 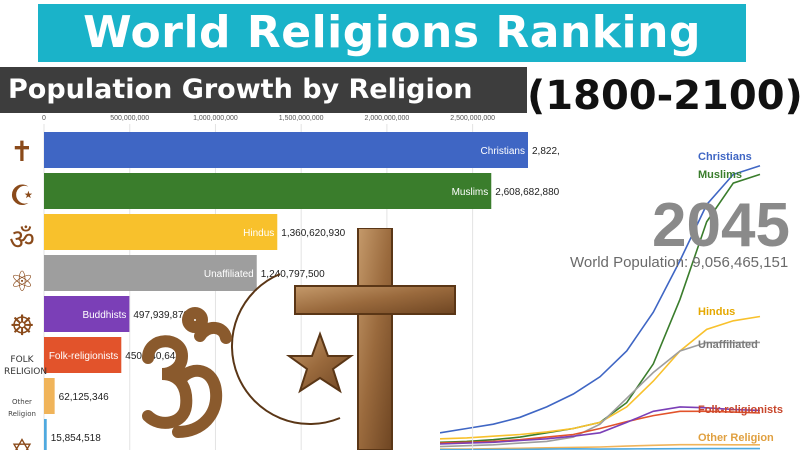 I want to click on bar-category-label: Christians, so click(x=503, y=151).